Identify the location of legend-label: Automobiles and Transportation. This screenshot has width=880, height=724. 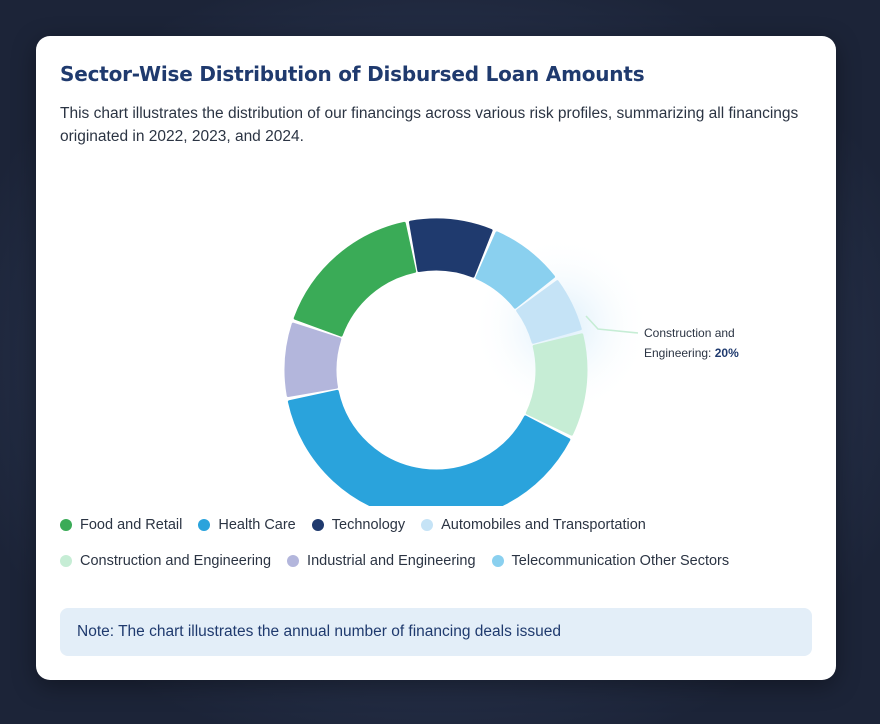
(543, 524).